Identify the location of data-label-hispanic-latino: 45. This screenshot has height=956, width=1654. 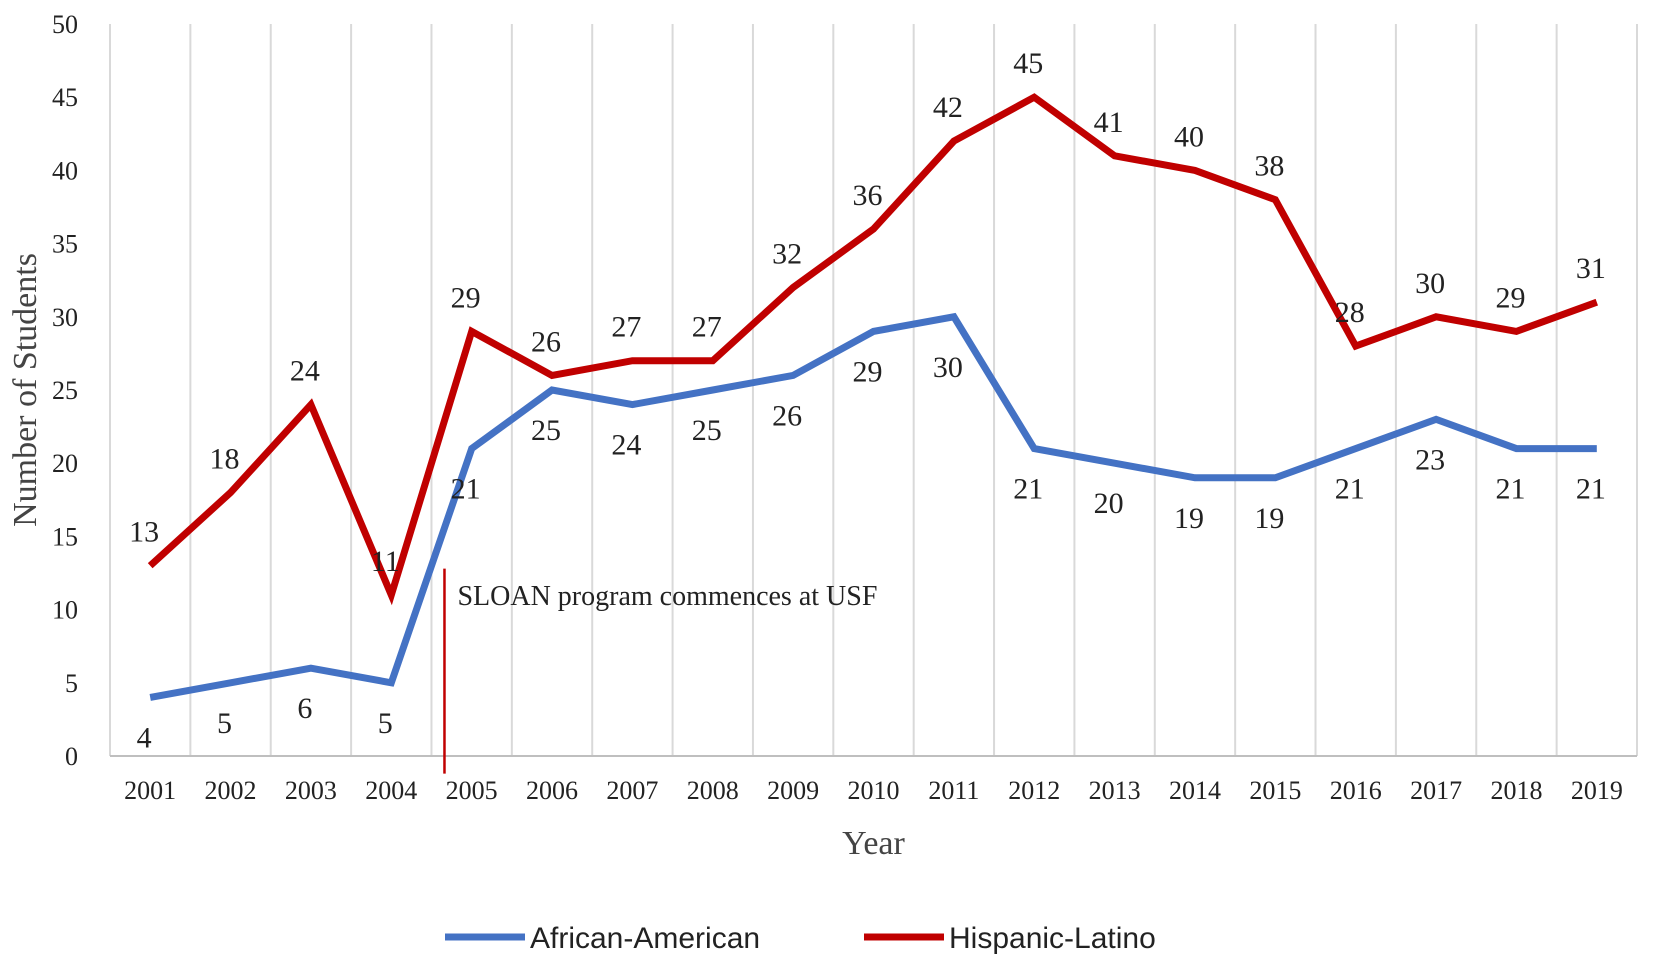
(1028, 63).